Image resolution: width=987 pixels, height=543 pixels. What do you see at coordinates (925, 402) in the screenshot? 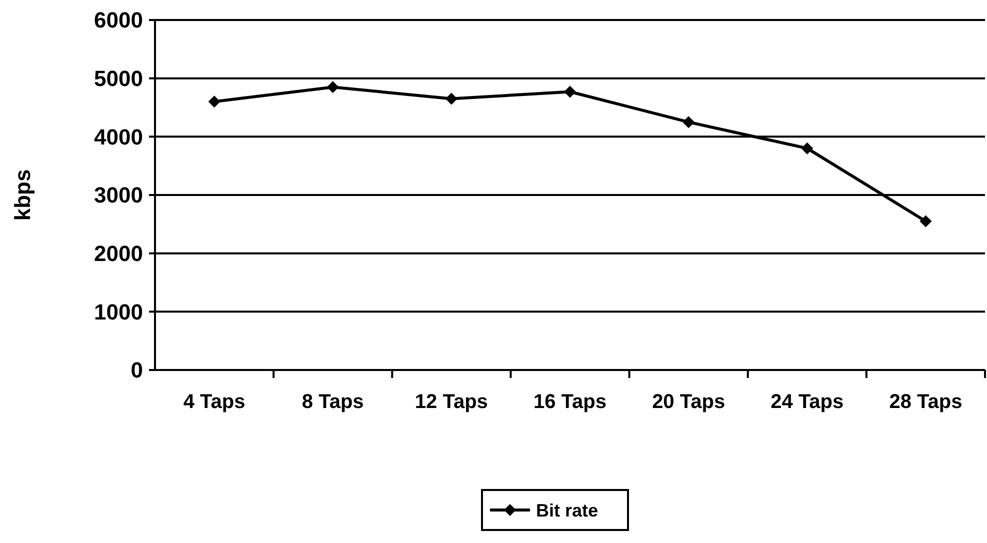
I see `x-tick-label: 28 Taps` at bounding box center [925, 402].